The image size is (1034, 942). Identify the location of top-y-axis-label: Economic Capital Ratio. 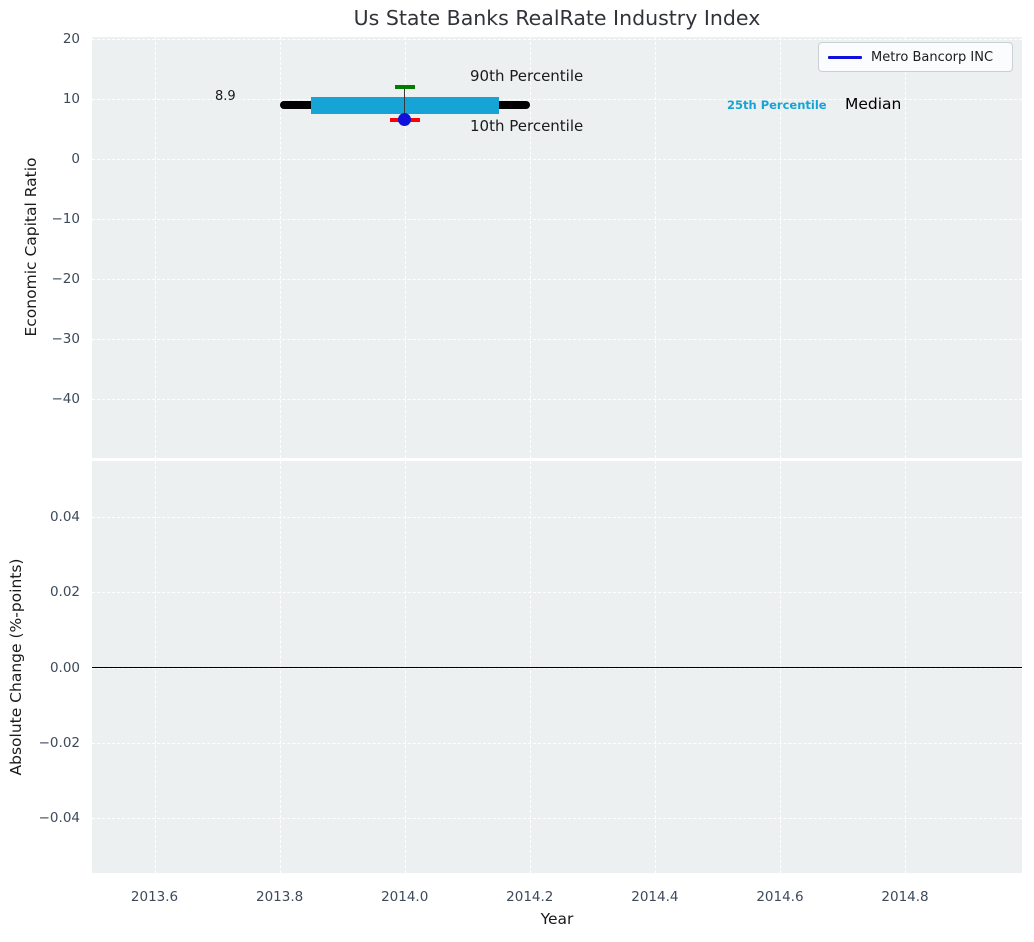
(31, 247).